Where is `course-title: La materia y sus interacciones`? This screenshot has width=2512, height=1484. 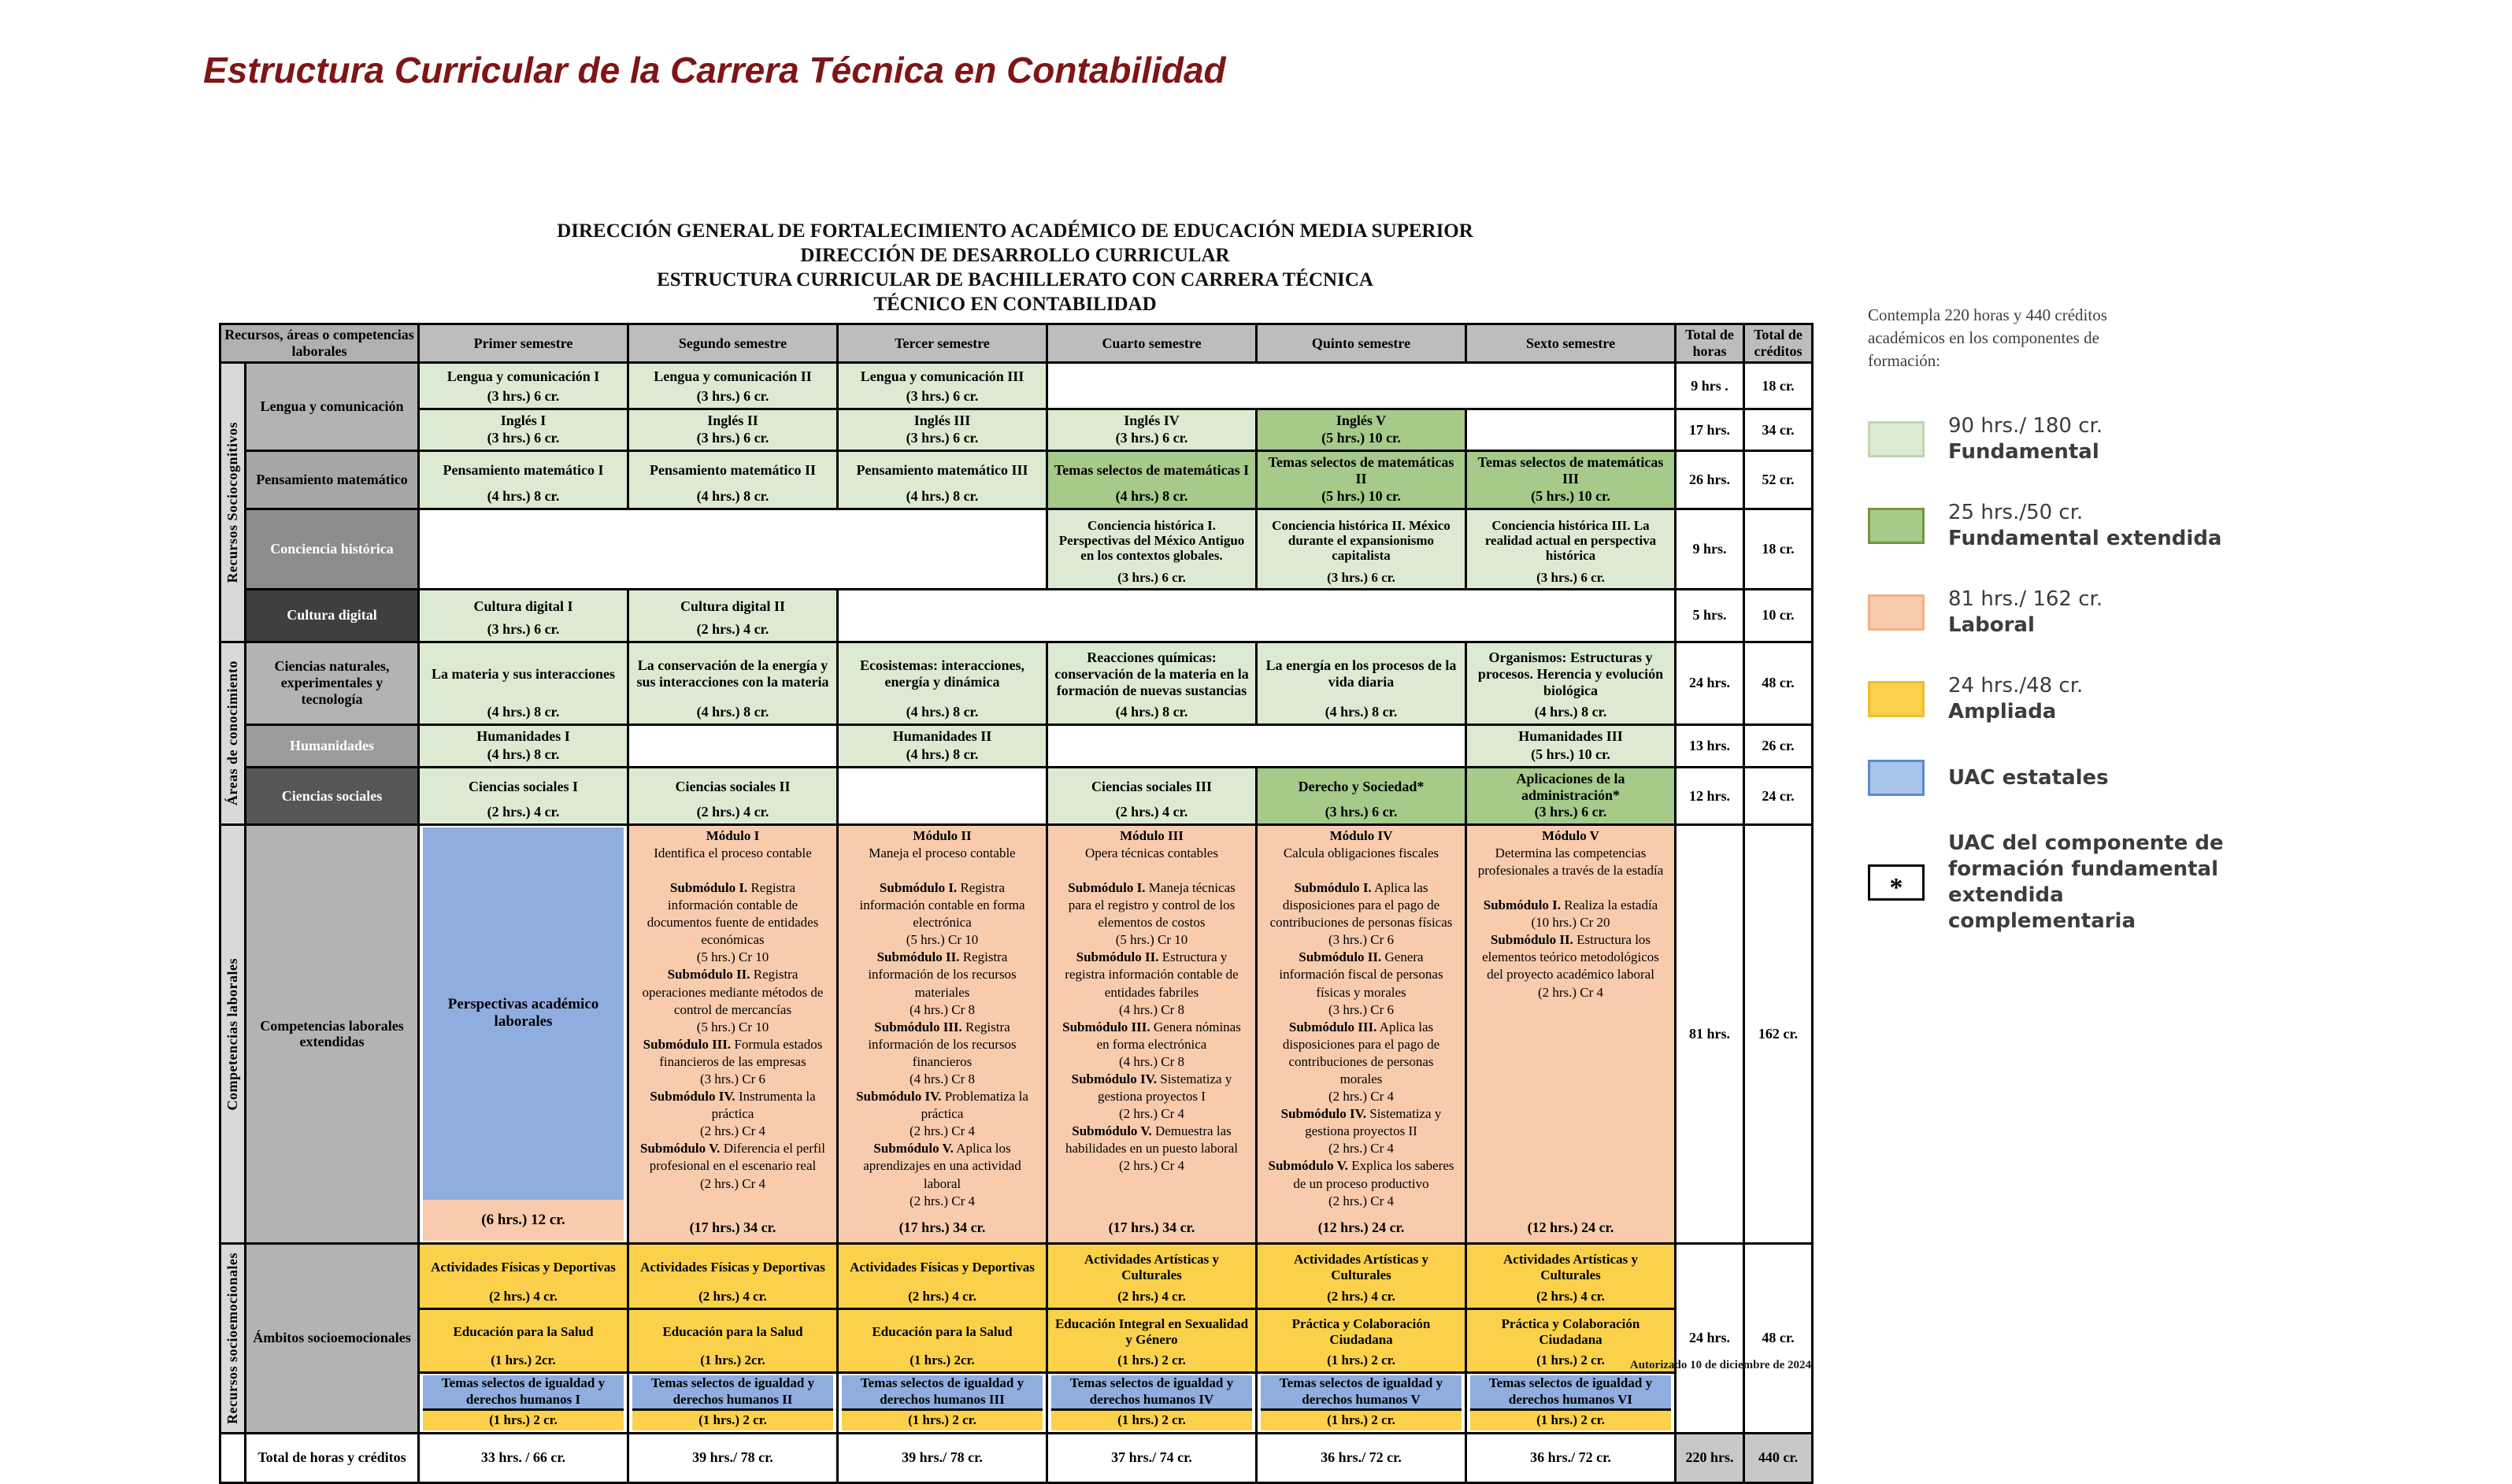 course-title: La materia y sus interacciones is located at coordinates (523, 673).